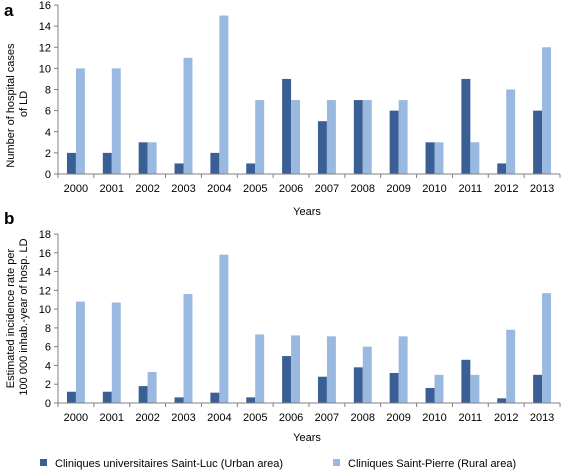  Describe the element at coordinates (471, 189) in the screenshot. I see `panel-a-x-tick-label: 2011` at that location.